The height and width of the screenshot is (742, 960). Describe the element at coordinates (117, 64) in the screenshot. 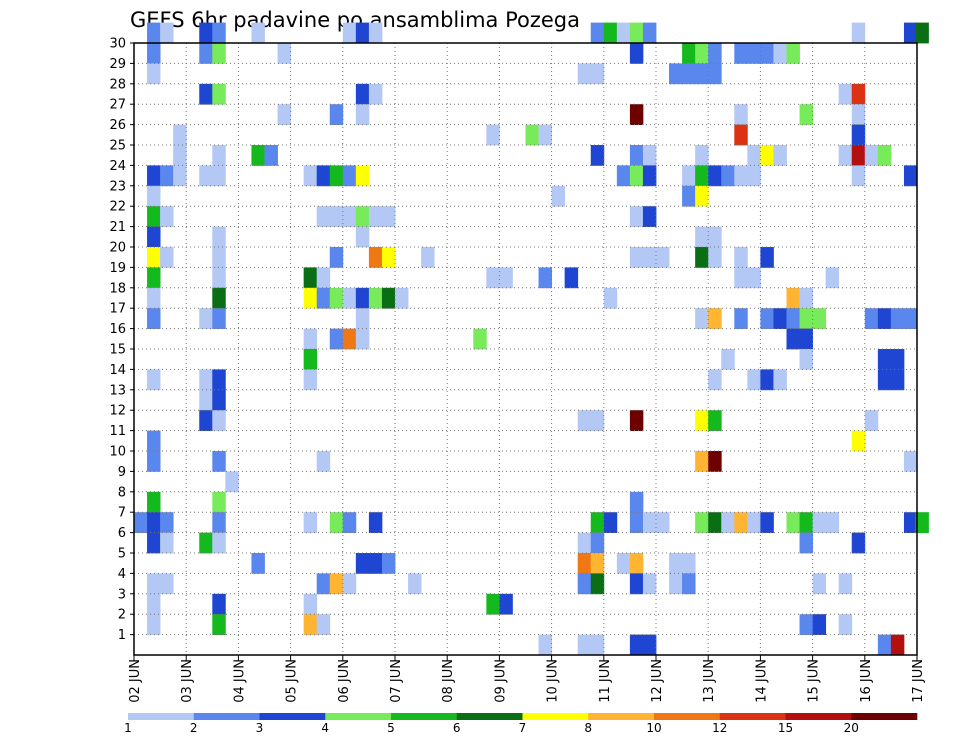

I see `y-tick-label: 29` at that location.